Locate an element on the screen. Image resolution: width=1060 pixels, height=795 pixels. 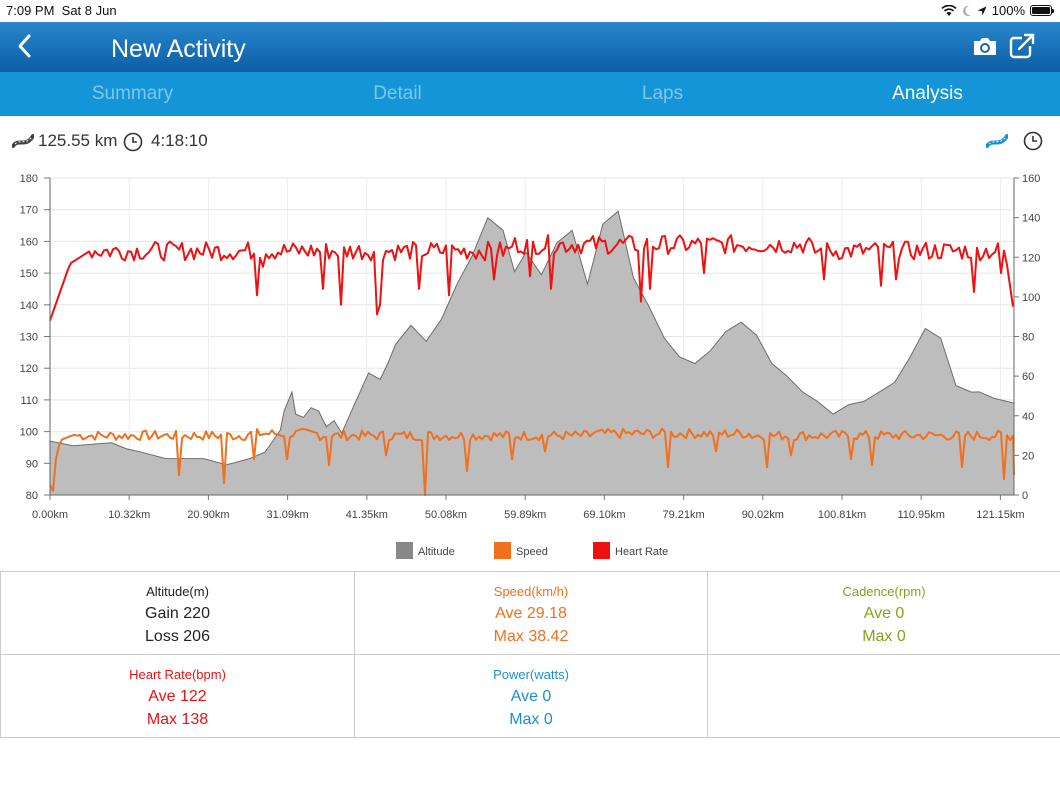
right-axis-tick-label: 140 is located at coordinates (1031, 219).